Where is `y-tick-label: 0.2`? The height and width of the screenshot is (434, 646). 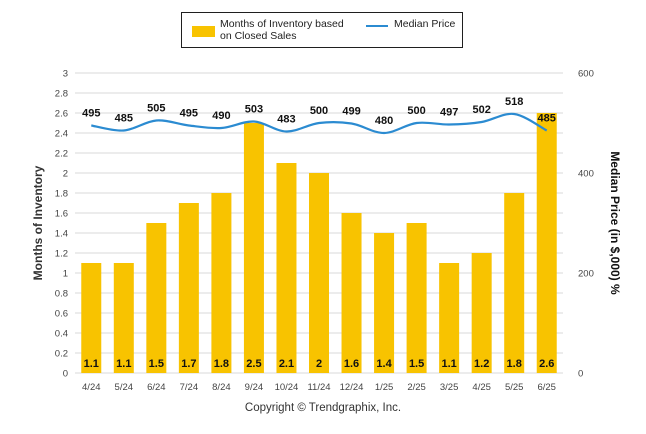
y-tick-label: 0.2 is located at coordinates (61, 354).